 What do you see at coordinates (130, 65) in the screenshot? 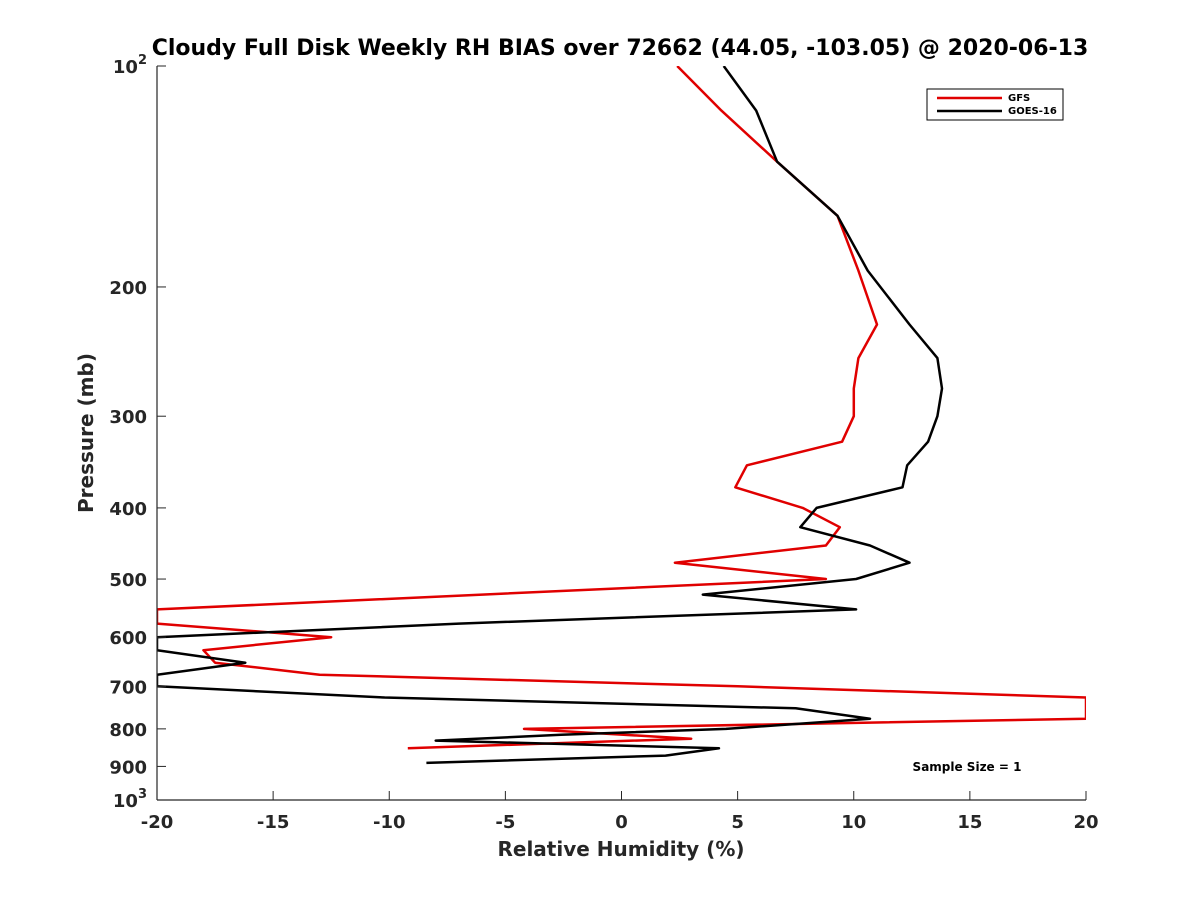
I see `y-tick-label: 10²` at bounding box center [130, 65].